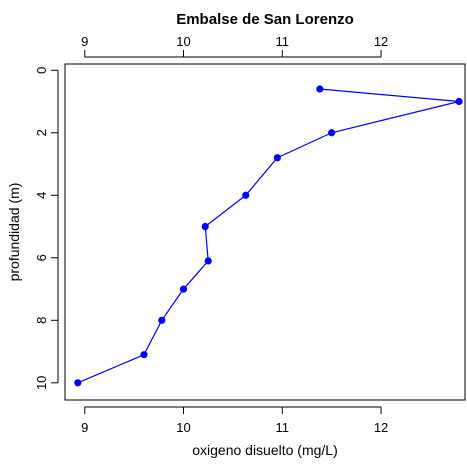  I want to click on y-tick-label: 6, so click(41, 257).